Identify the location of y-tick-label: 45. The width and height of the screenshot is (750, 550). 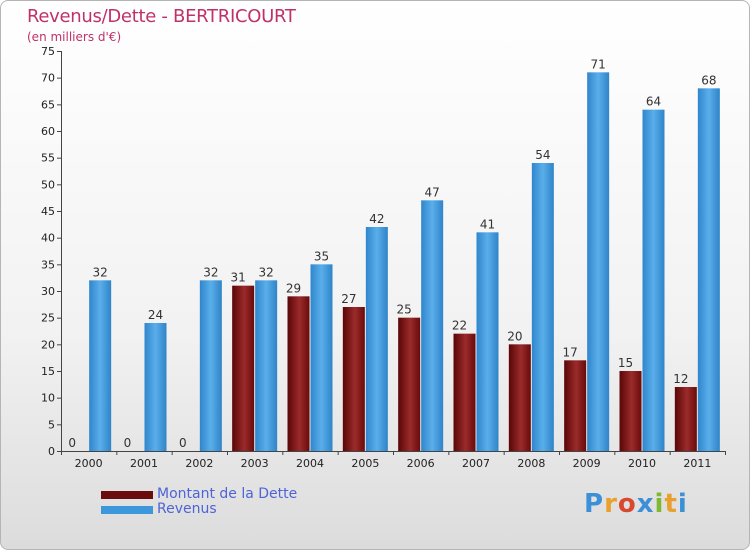
(48, 211).